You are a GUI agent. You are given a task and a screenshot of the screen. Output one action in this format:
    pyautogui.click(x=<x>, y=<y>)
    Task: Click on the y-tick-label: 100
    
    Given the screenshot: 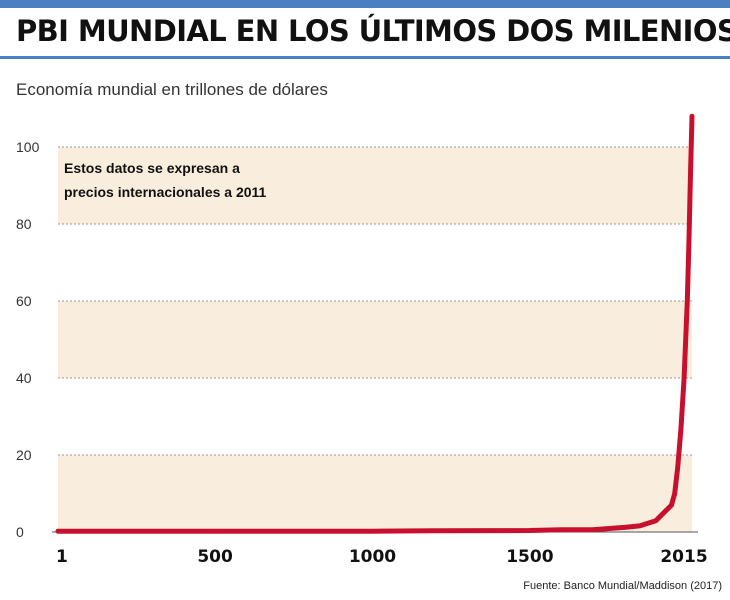 What is the action you would take?
    pyautogui.click(x=28, y=147)
    